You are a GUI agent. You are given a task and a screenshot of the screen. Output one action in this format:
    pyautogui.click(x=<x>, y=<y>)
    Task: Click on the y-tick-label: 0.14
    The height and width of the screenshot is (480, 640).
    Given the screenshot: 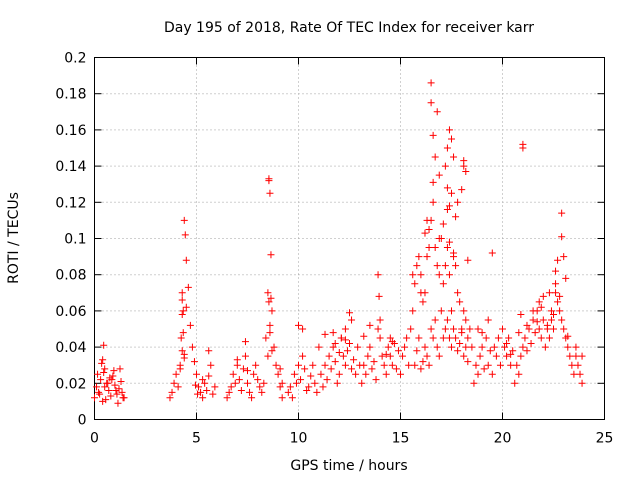 What is the action you would take?
    pyautogui.click(x=70, y=167)
    